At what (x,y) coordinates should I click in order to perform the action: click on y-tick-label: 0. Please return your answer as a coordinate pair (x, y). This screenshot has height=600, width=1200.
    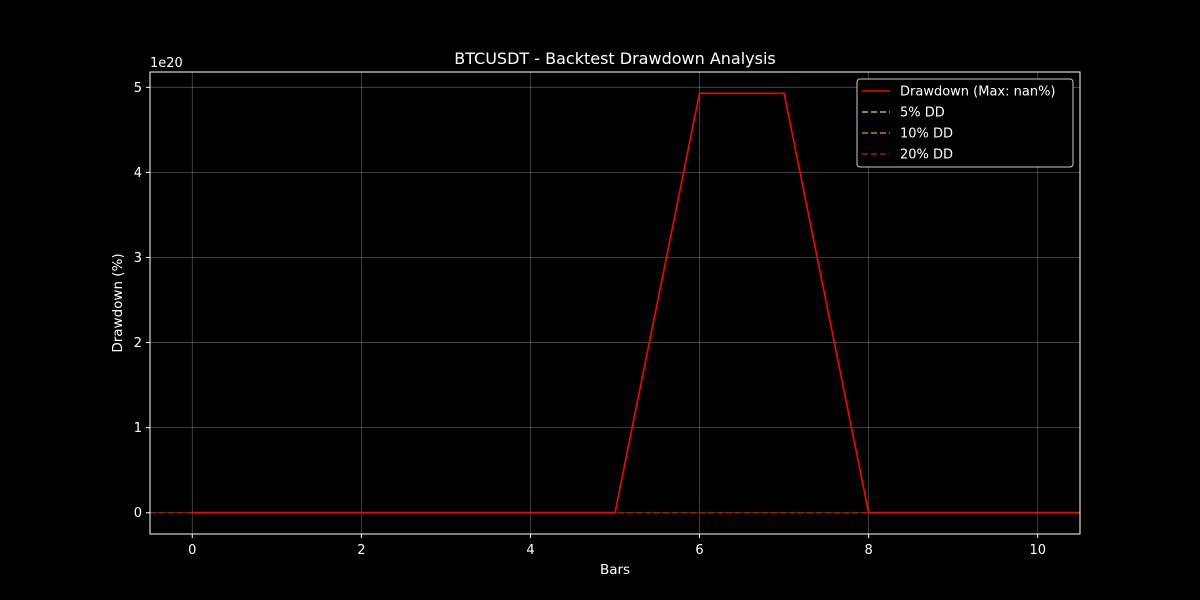
    Looking at the image, I should click on (138, 513).